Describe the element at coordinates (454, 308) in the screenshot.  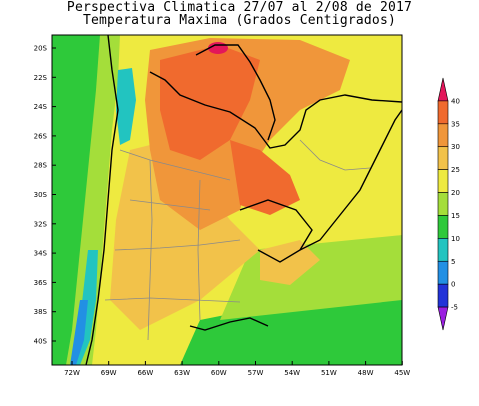
I see `colorbar-label: -5` at that location.